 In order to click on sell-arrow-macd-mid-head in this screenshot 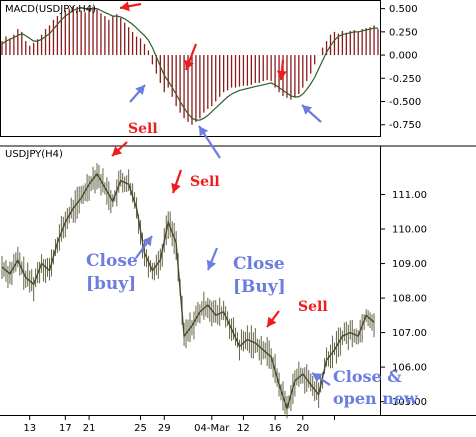, I will do `click(189, 64)`.